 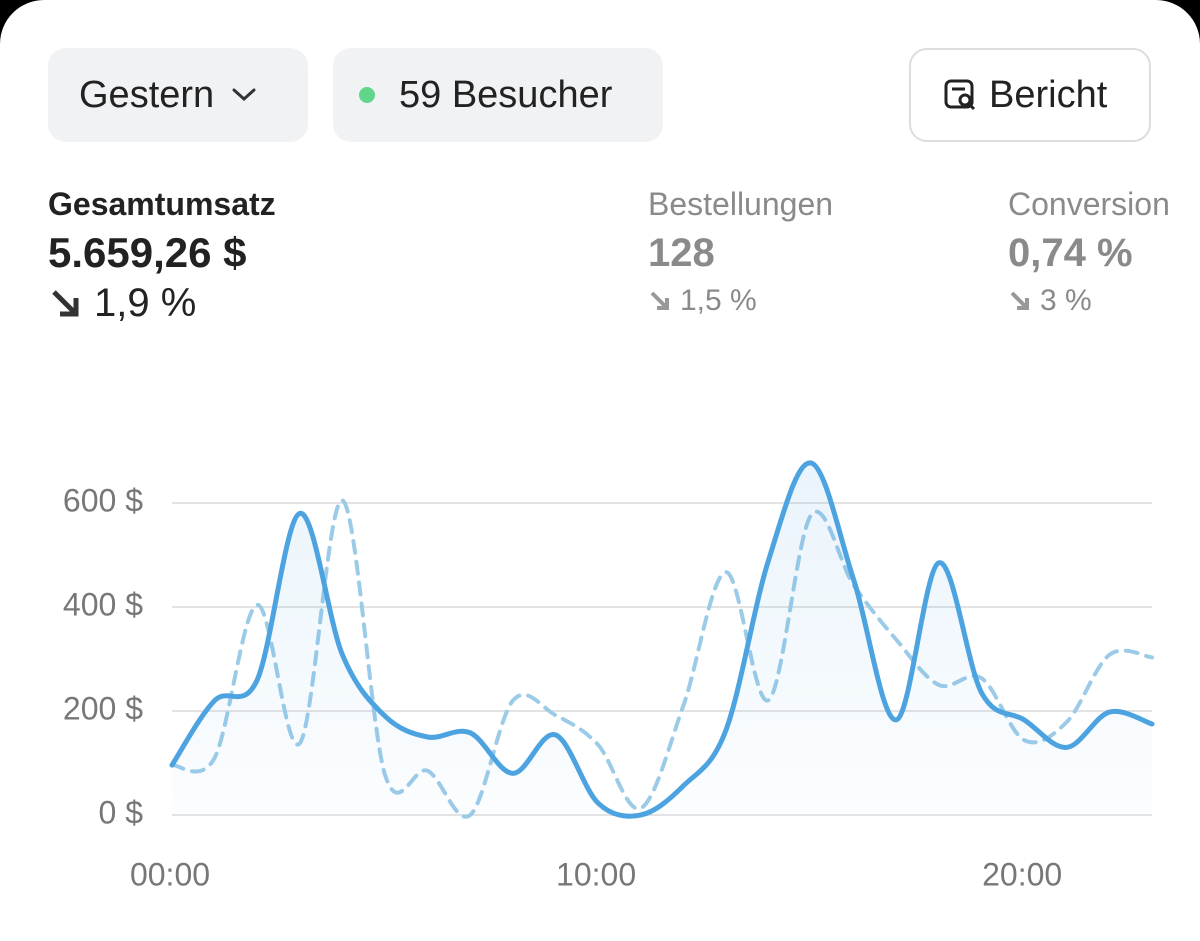 I want to click on metric-total: Gesamtumsatz 5.659,26 $ 1,9 %, so click(x=162, y=256).